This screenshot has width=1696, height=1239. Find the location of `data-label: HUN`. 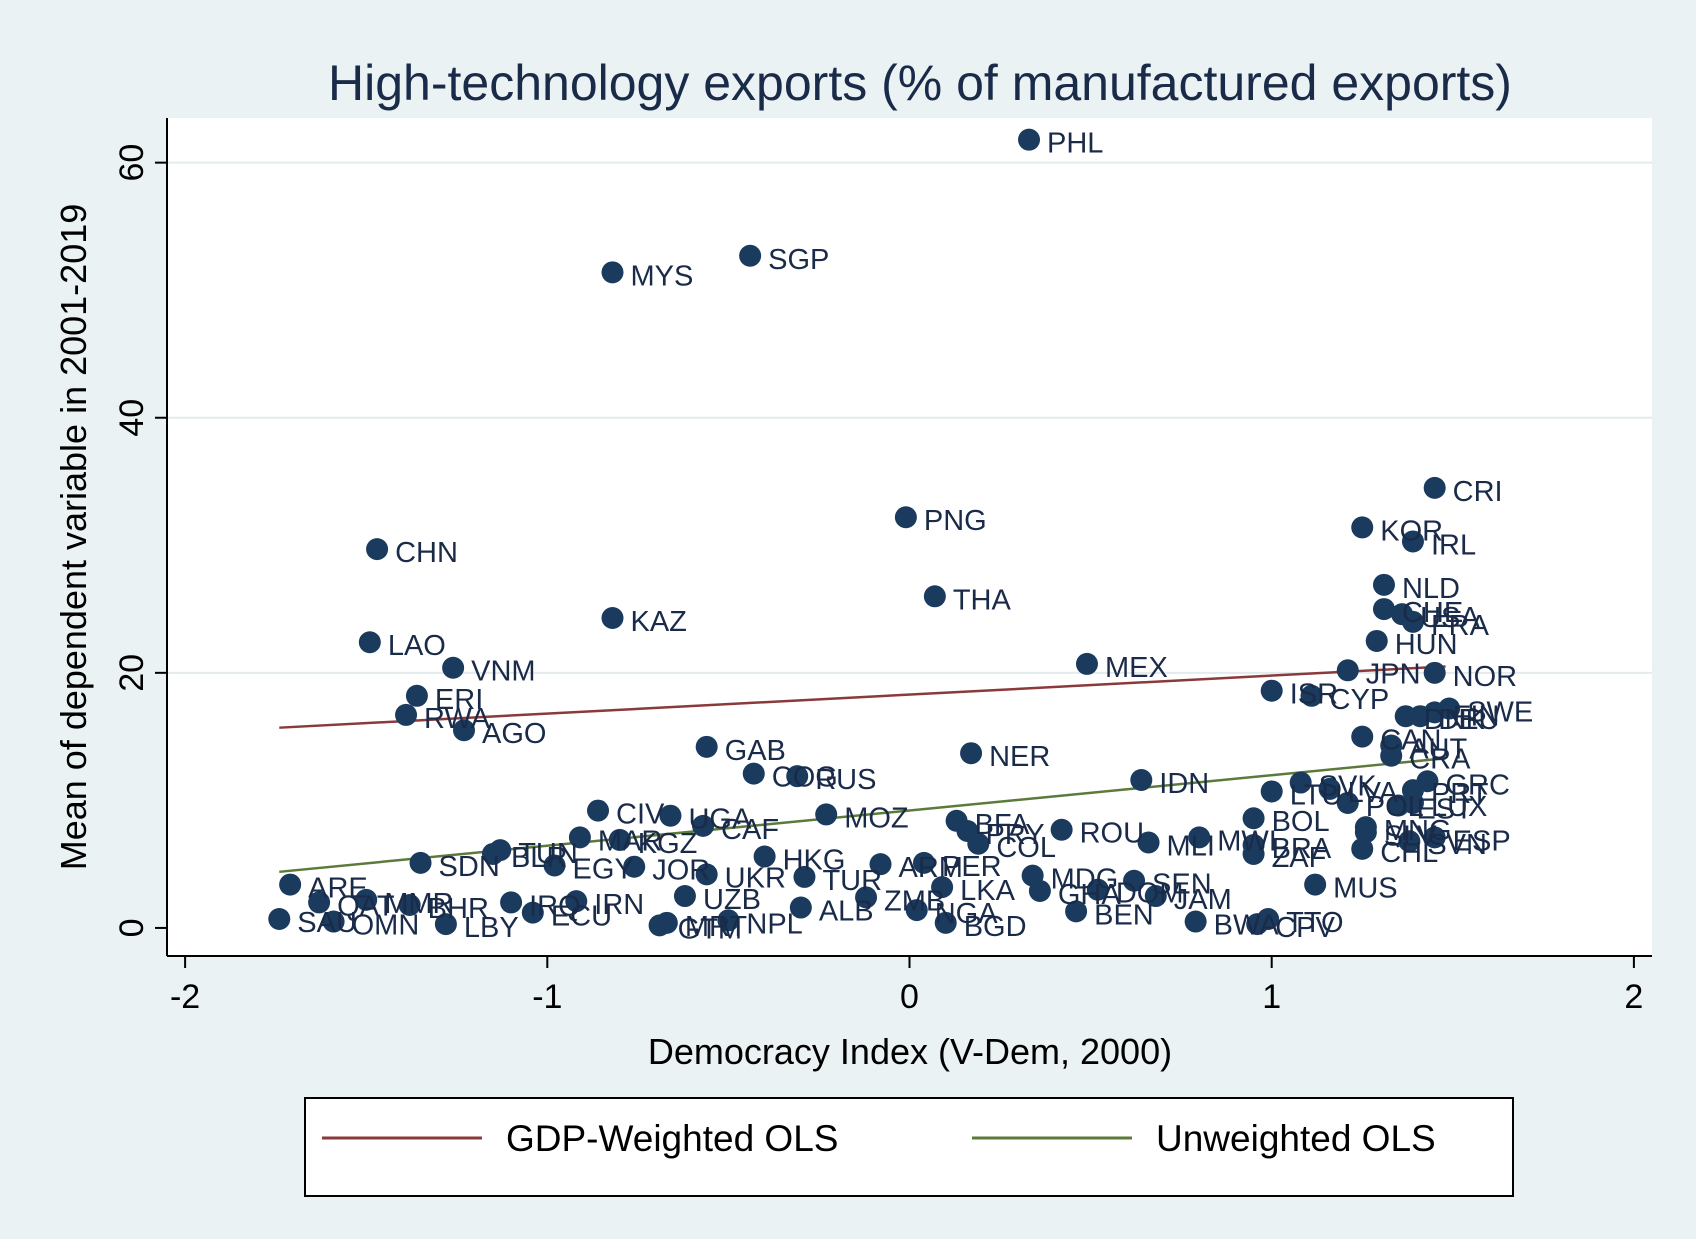

data-label: HUN is located at coordinates (1426, 645).